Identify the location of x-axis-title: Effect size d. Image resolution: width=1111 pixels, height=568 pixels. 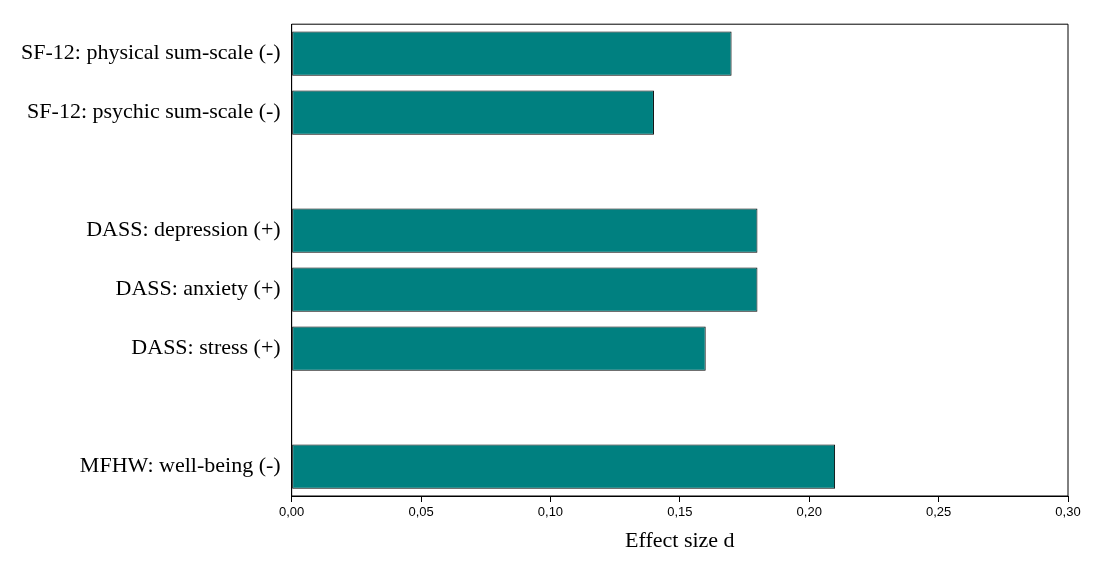
(680, 539).